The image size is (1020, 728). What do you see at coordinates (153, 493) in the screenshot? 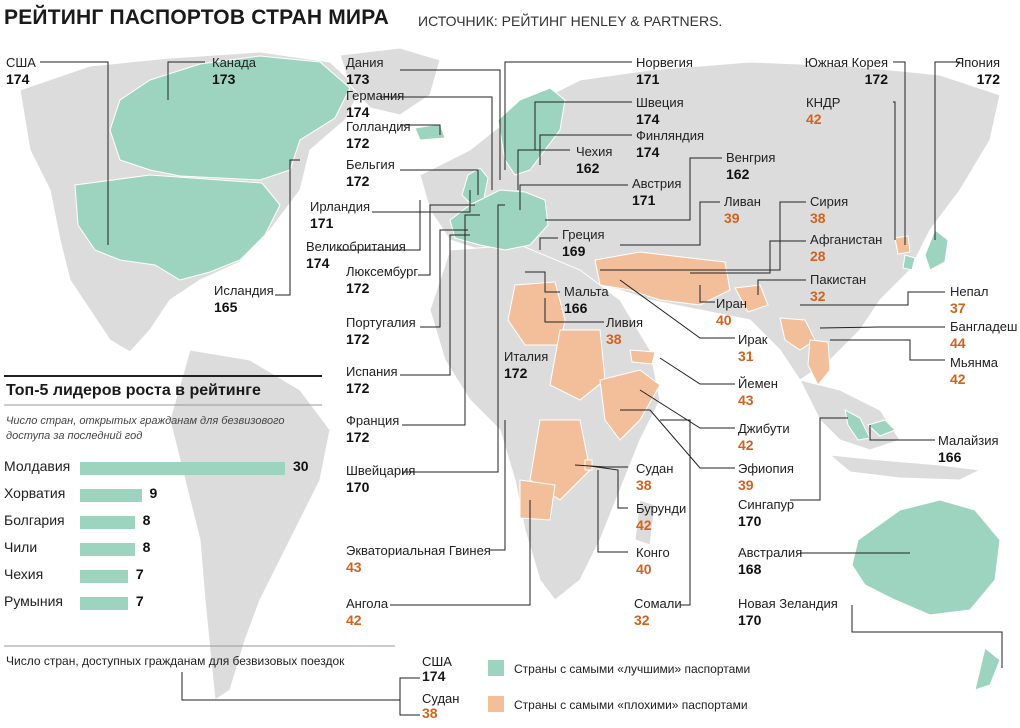
I see `top5-value: 9` at bounding box center [153, 493].